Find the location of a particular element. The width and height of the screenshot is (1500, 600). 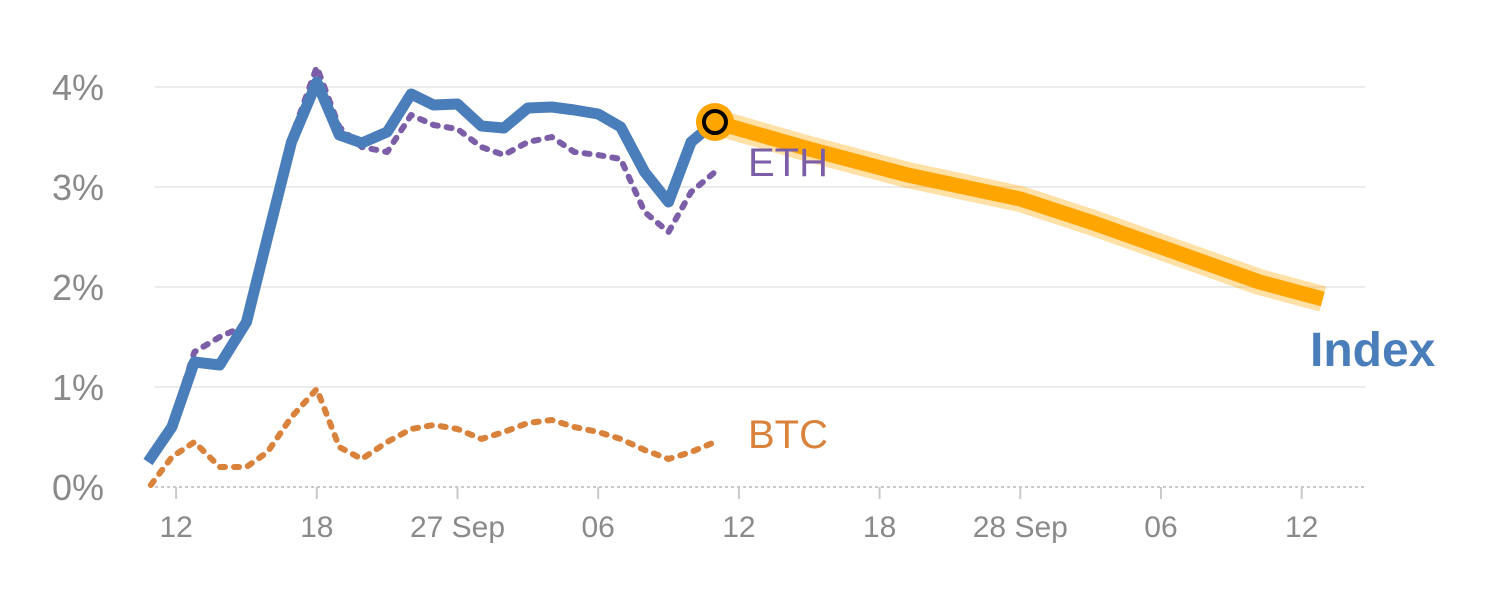

y-tick-label: 1% is located at coordinates (78, 387).